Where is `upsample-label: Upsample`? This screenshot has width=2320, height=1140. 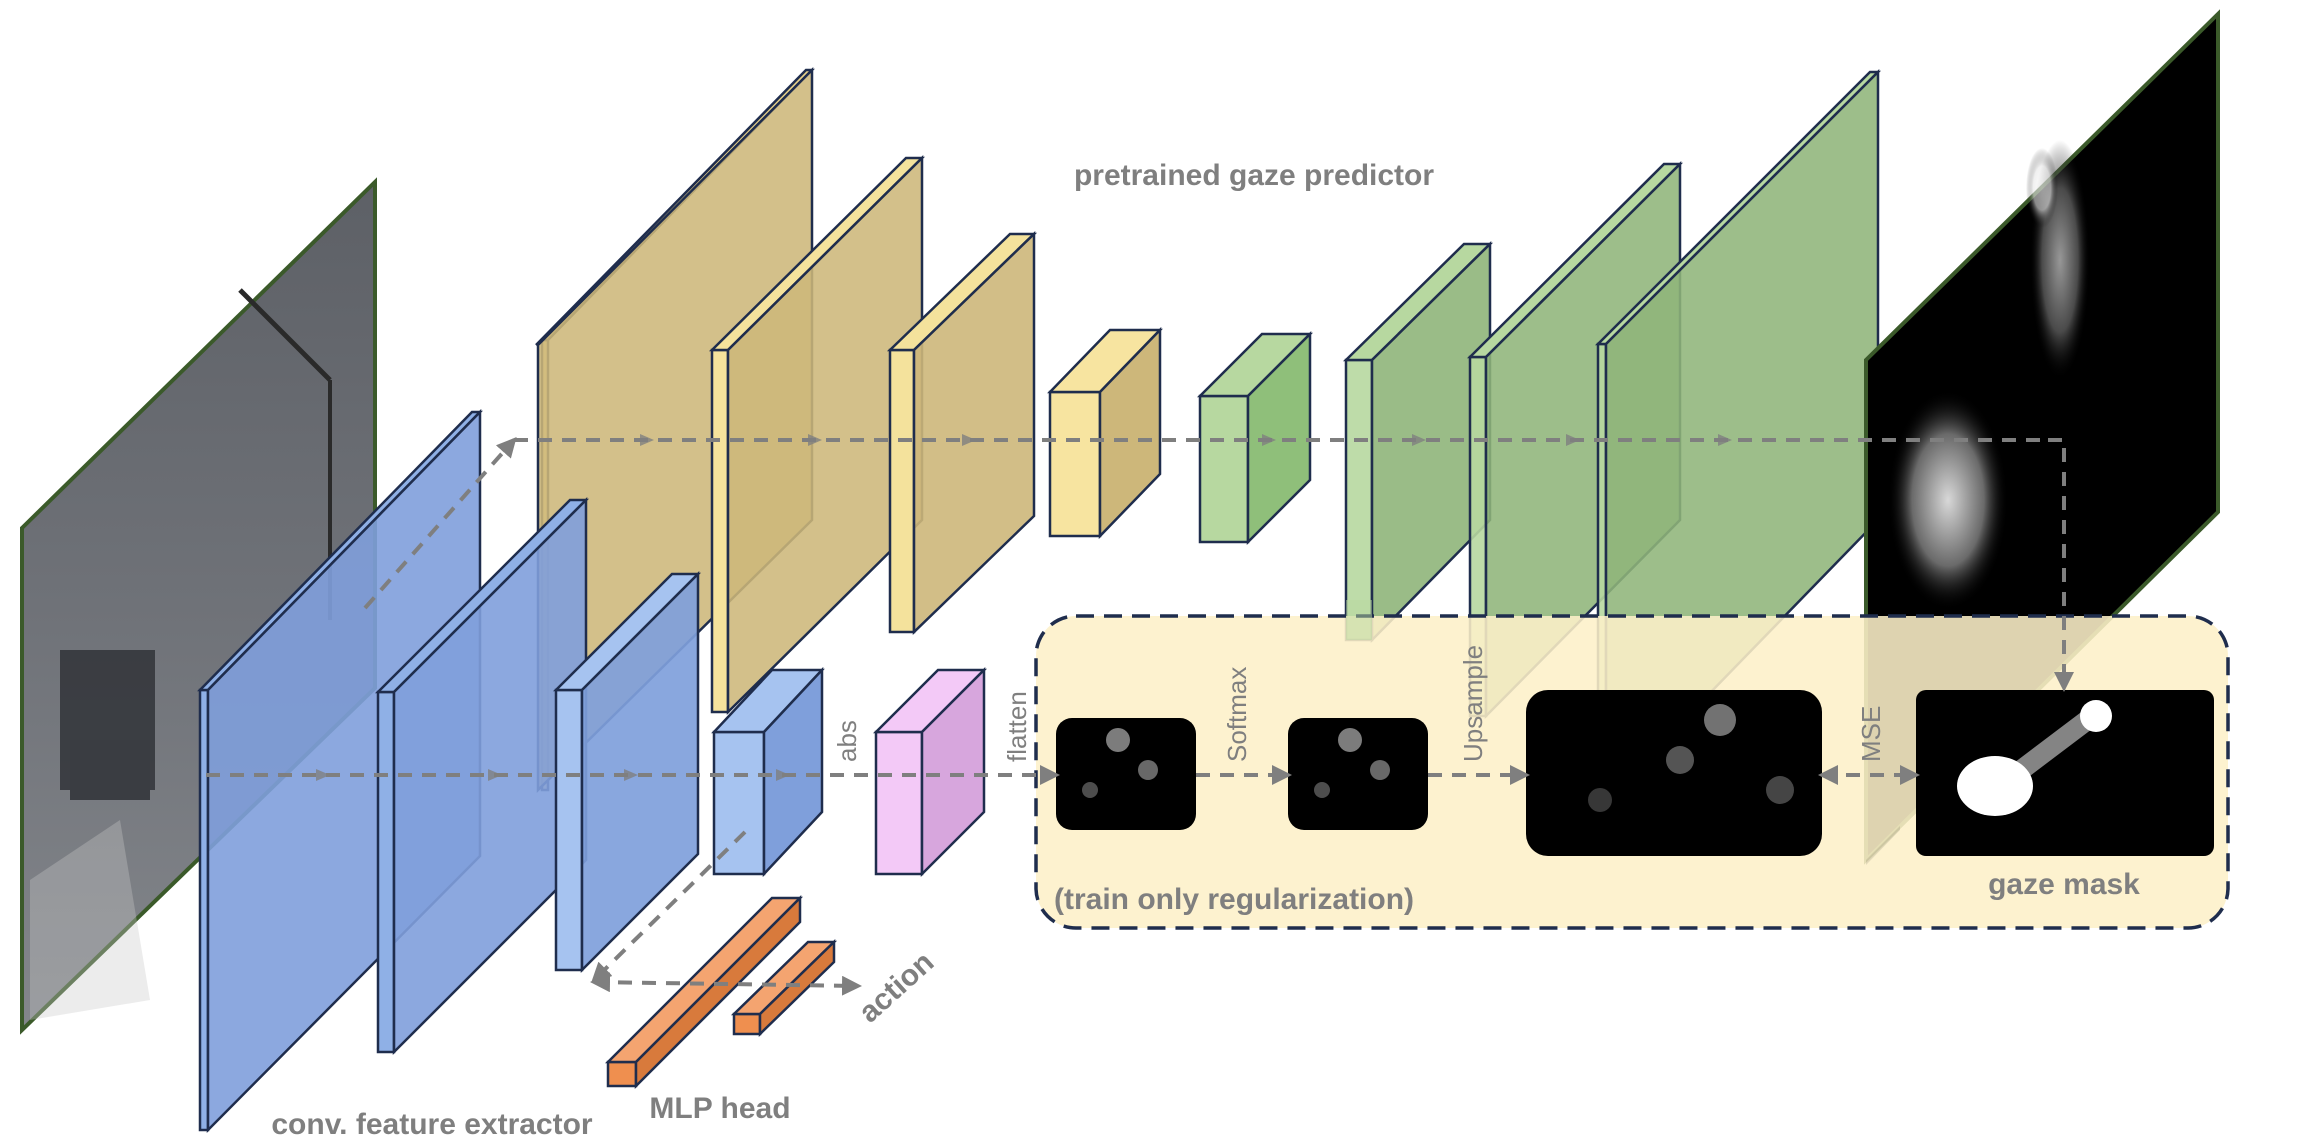
upsample-label: Upsample is located at coordinates (1473, 703).